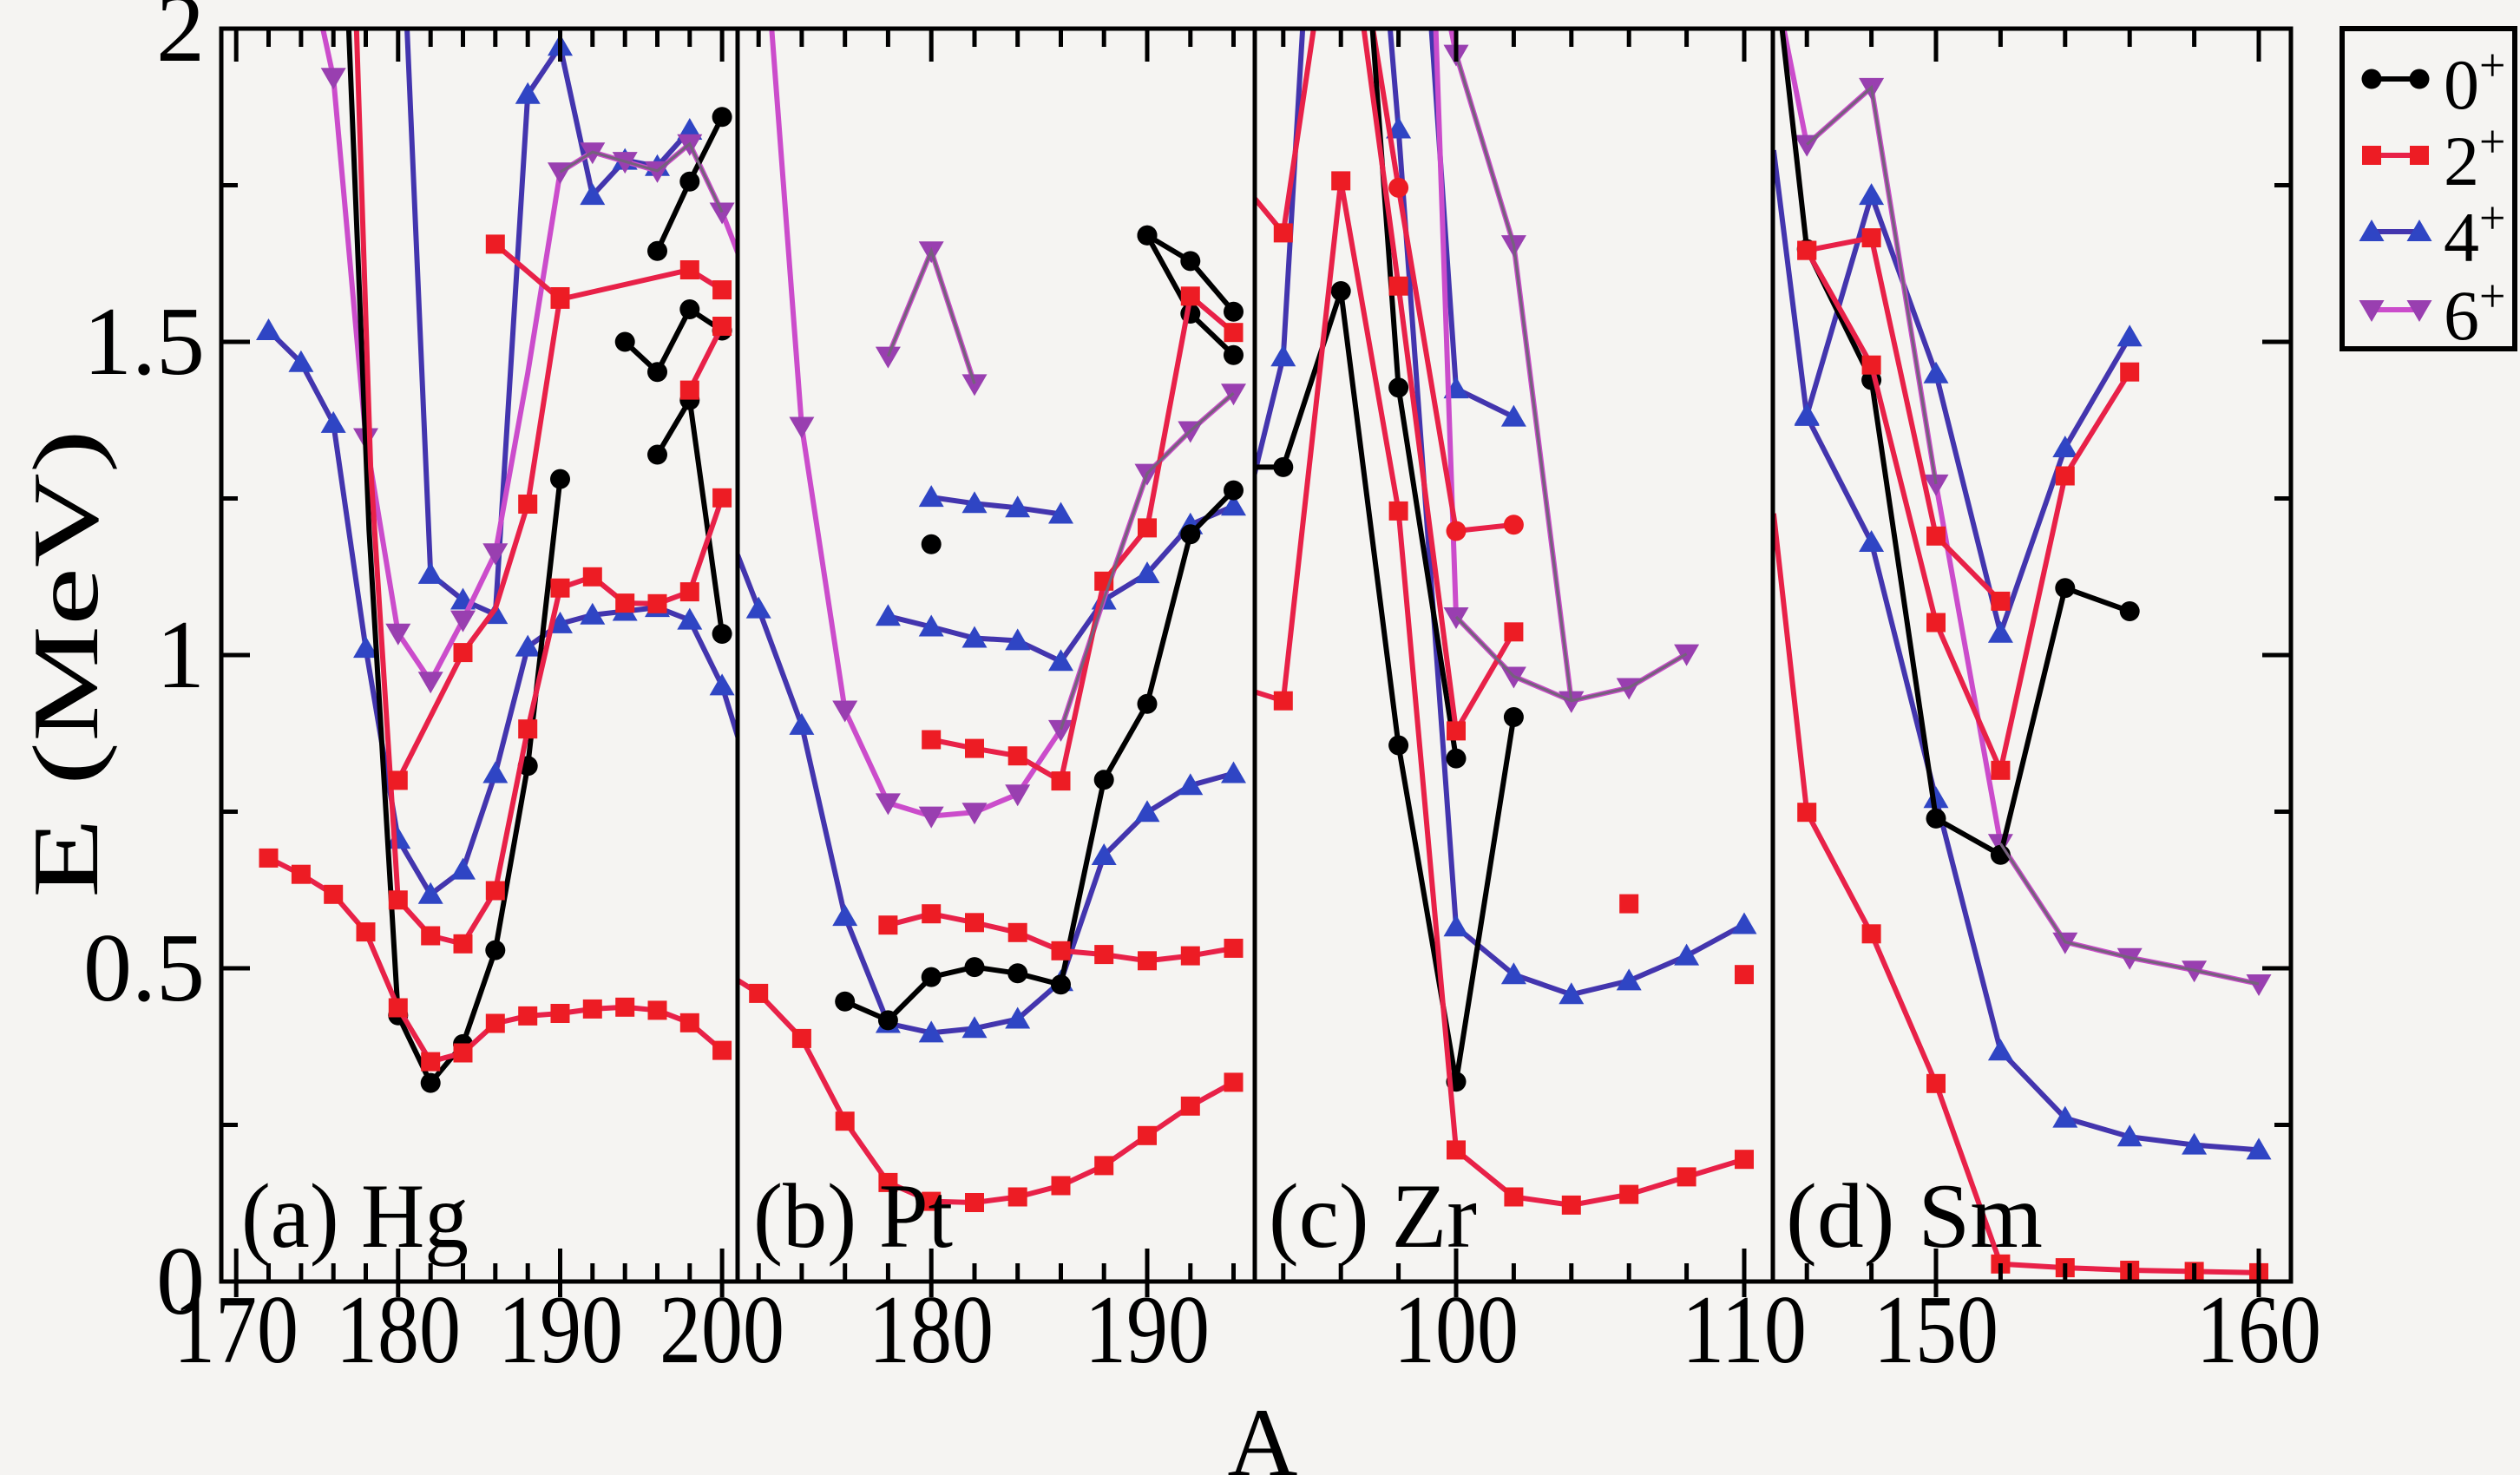 Image resolution: width=2520 pixels, height=1475 pixels. What do you see at coordinates (66, 663) in the screenshot?
I see `svg-text: E (MeV)` at bounding box center [66, 663].